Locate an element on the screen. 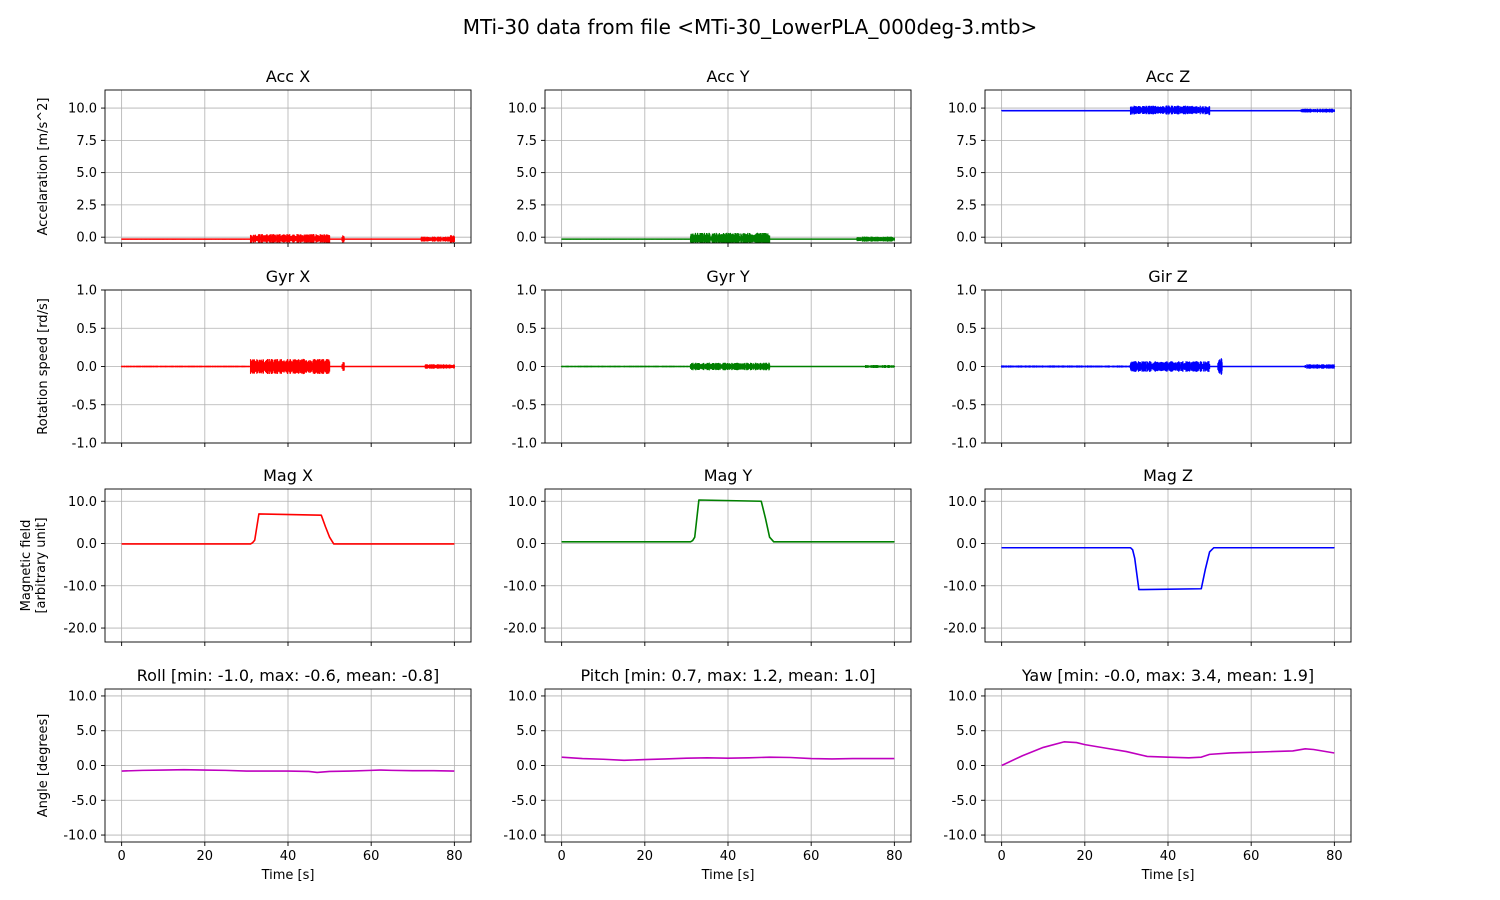 This screenshot has height=900, width=1500. subplot-5: -1.0 -0.5 0.0 0.5 1.0 Gyr Y is located at coordinates (712, 359).